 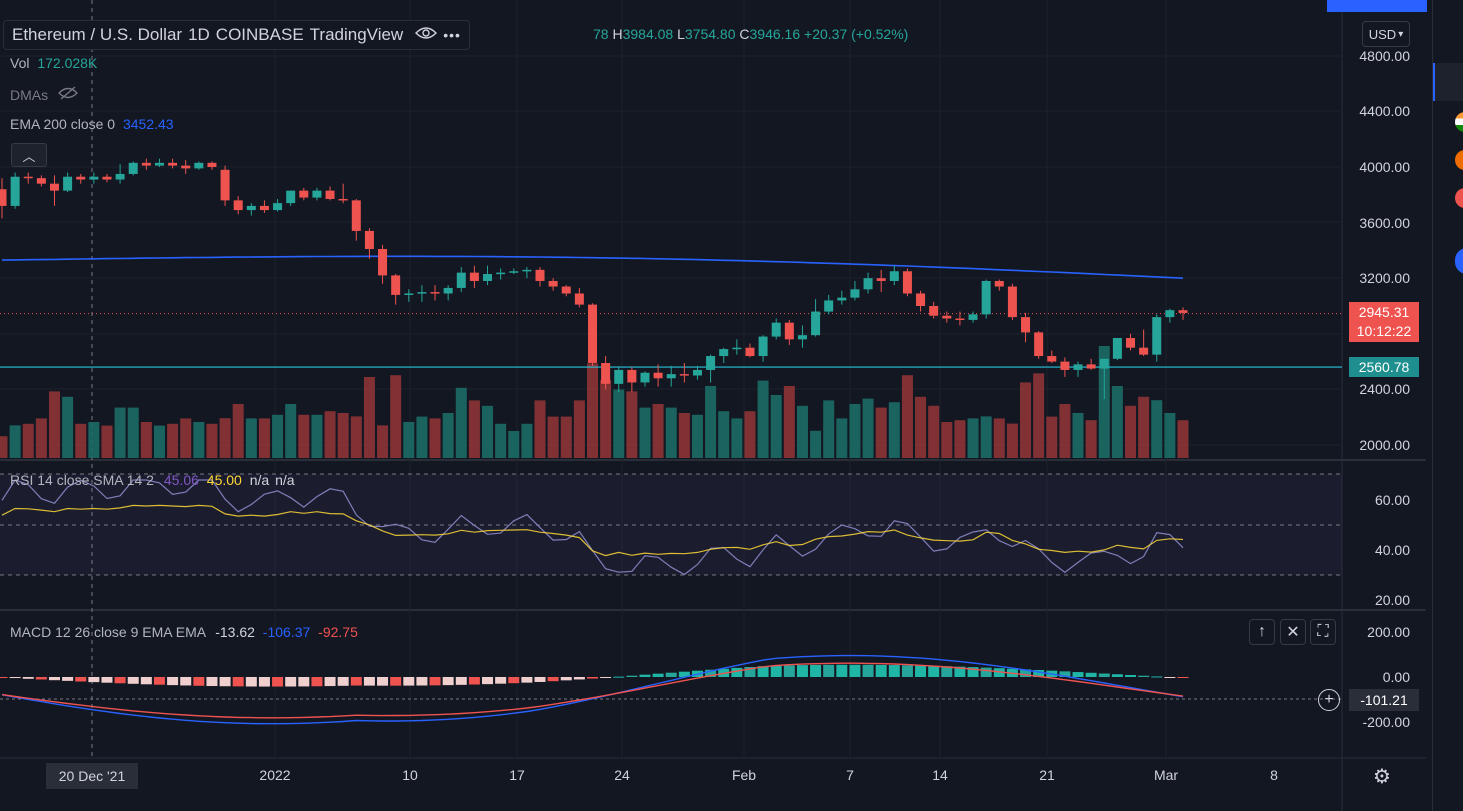 What do you see at coordinates (1448, 82) in the screenshot?
I see `sidebar-active-item` at bounding box center [1448, 82].